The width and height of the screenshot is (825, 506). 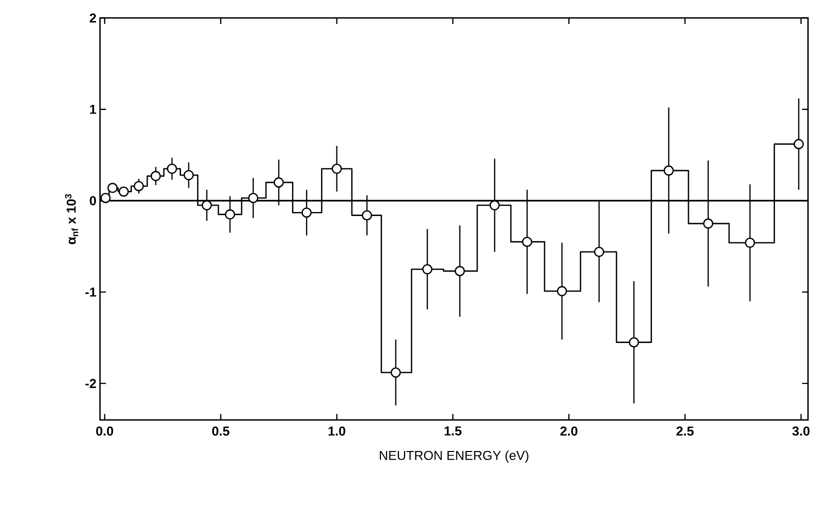 I want to click on x-tick-label: 2.5, so click(x=685, y=431).